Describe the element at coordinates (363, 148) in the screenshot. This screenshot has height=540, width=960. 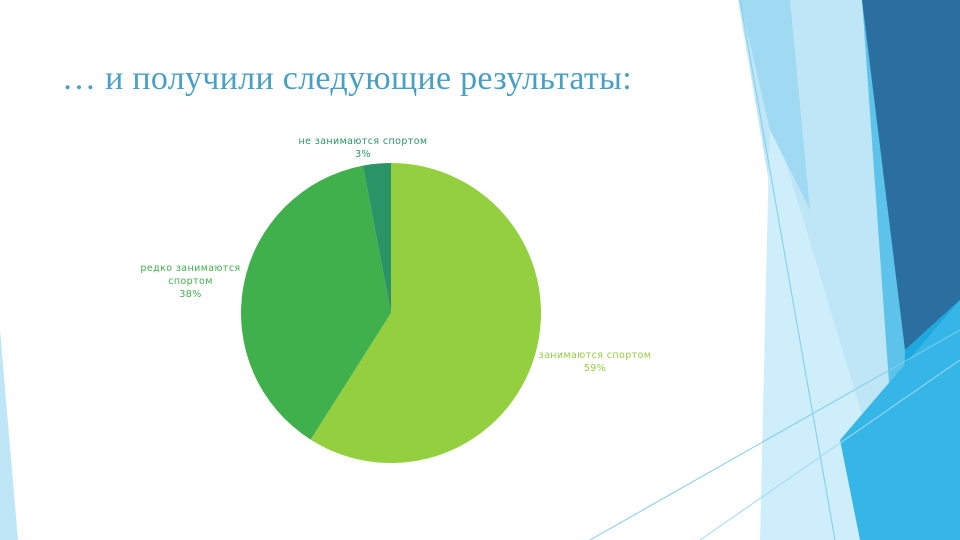
I see `pie-data-label: не занимаются спортом 3%` at that location.